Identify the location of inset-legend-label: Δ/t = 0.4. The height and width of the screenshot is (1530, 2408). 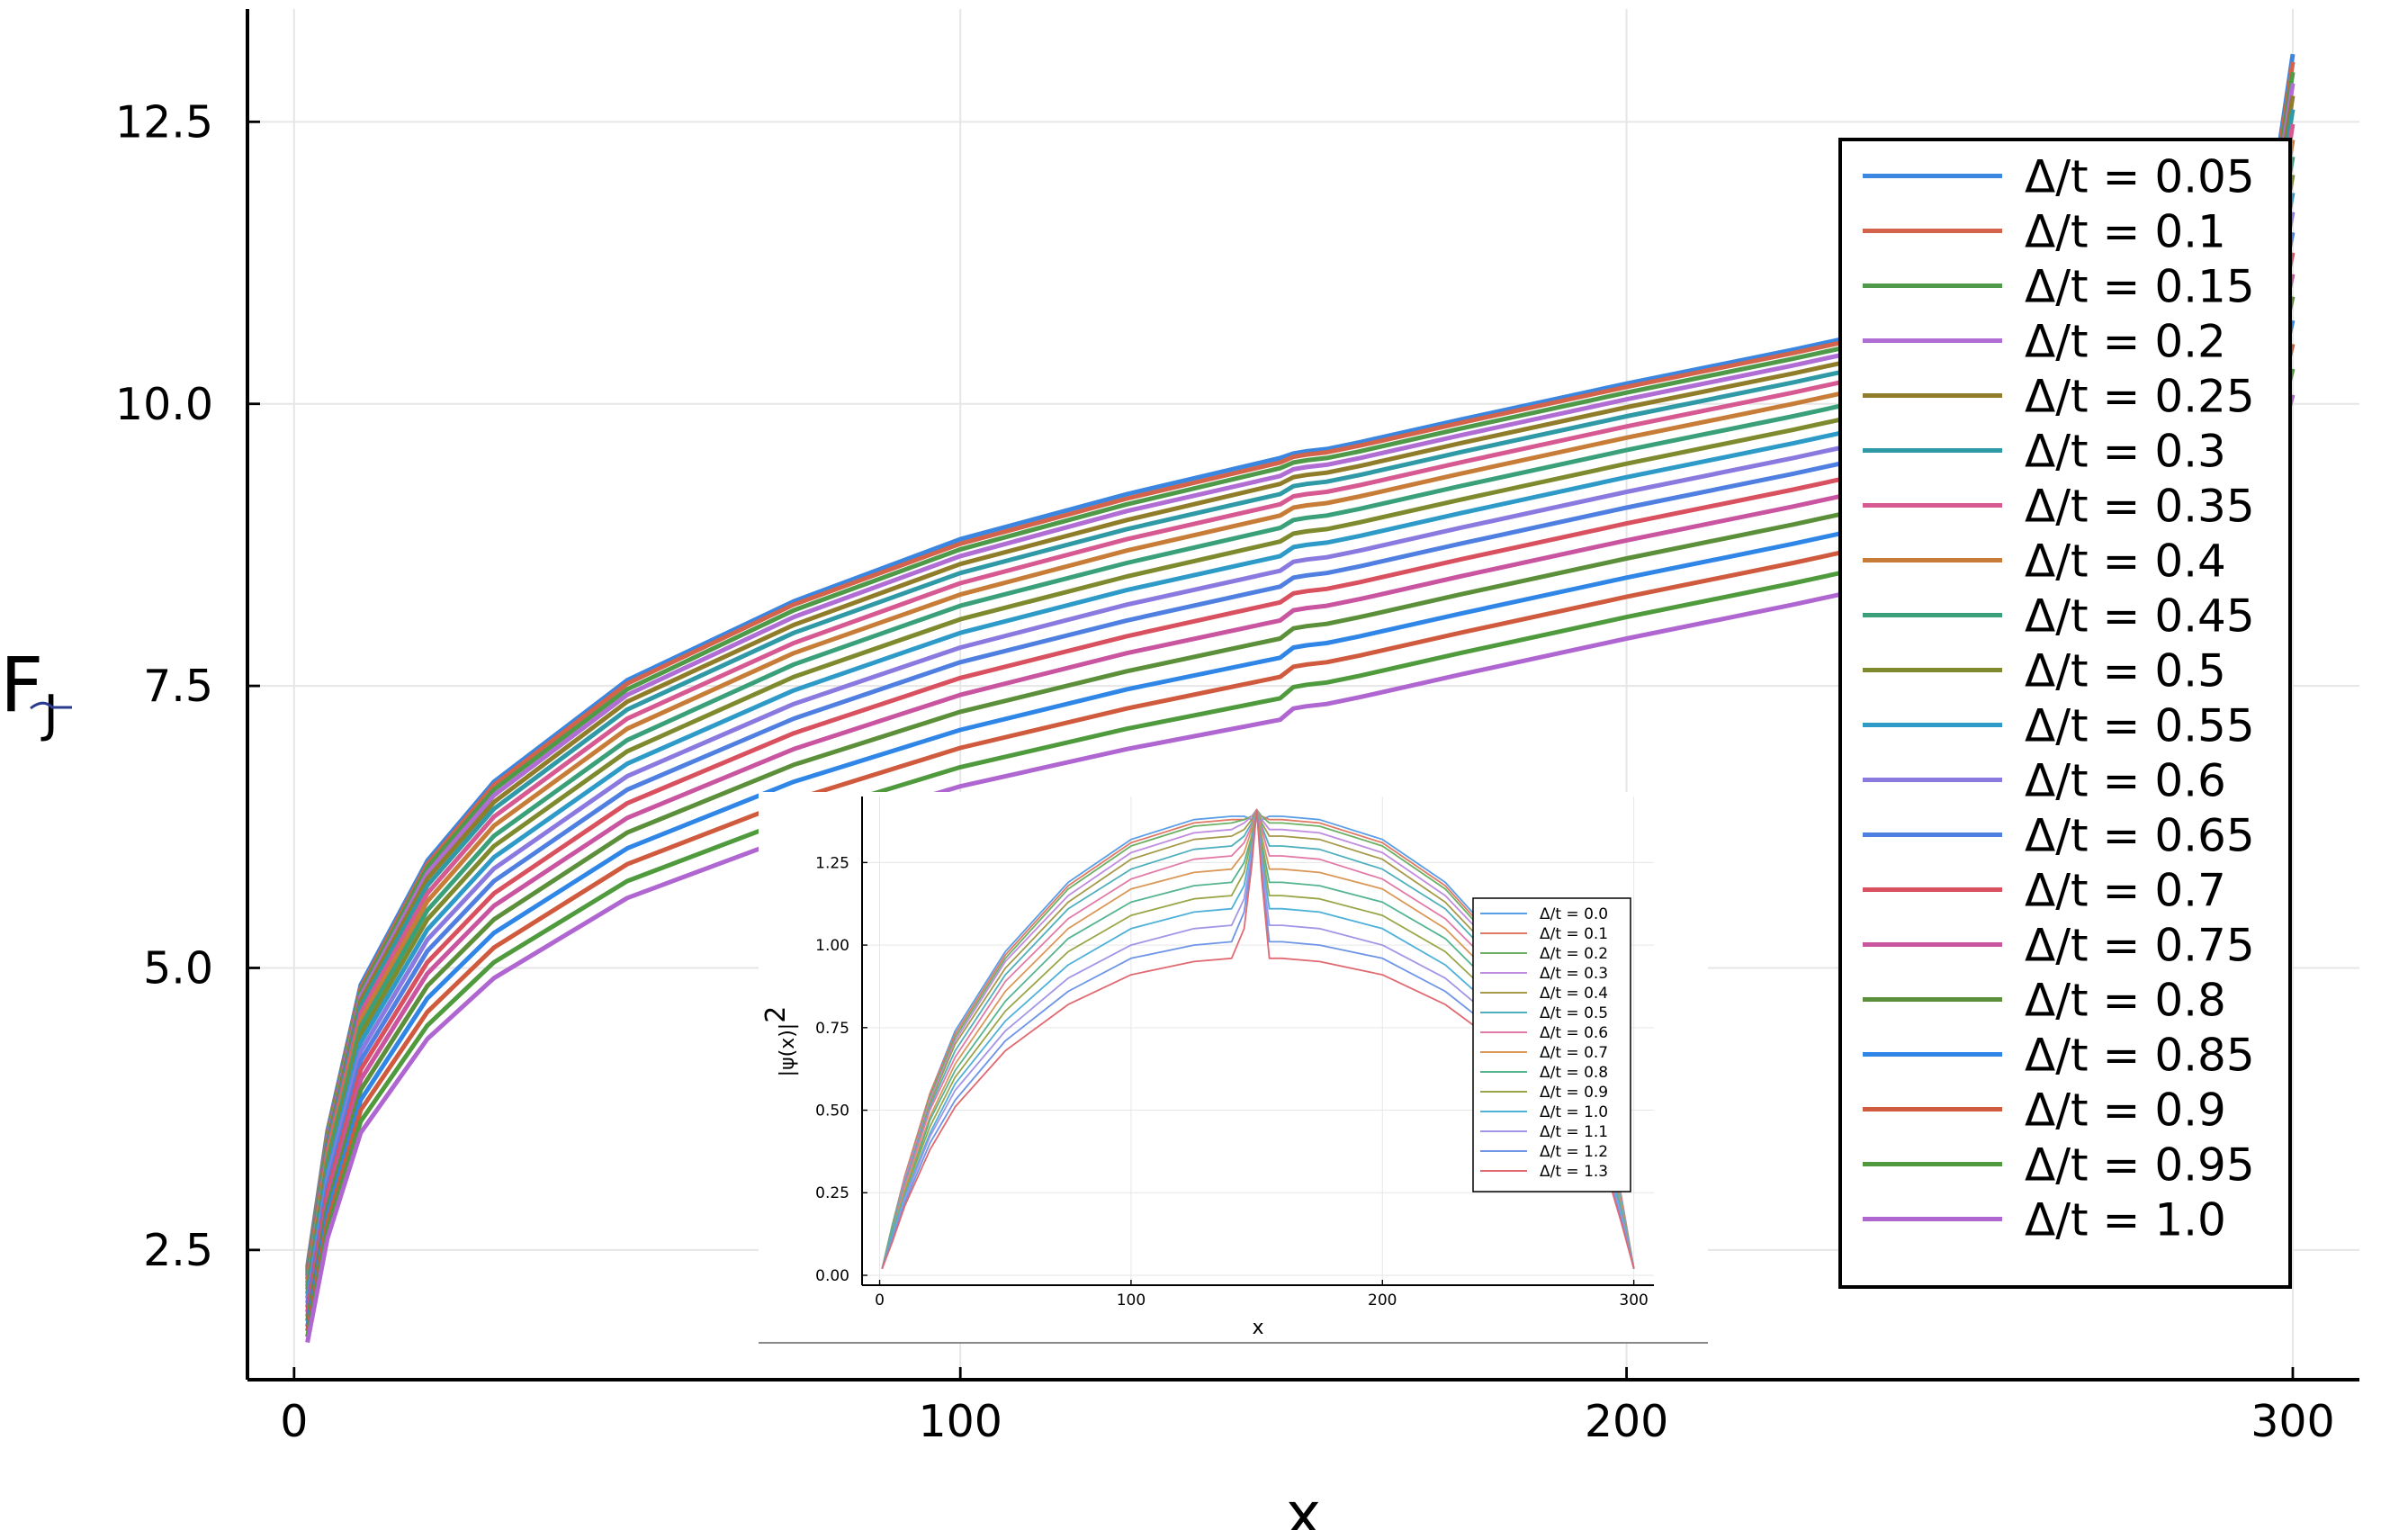
(1574, 994).